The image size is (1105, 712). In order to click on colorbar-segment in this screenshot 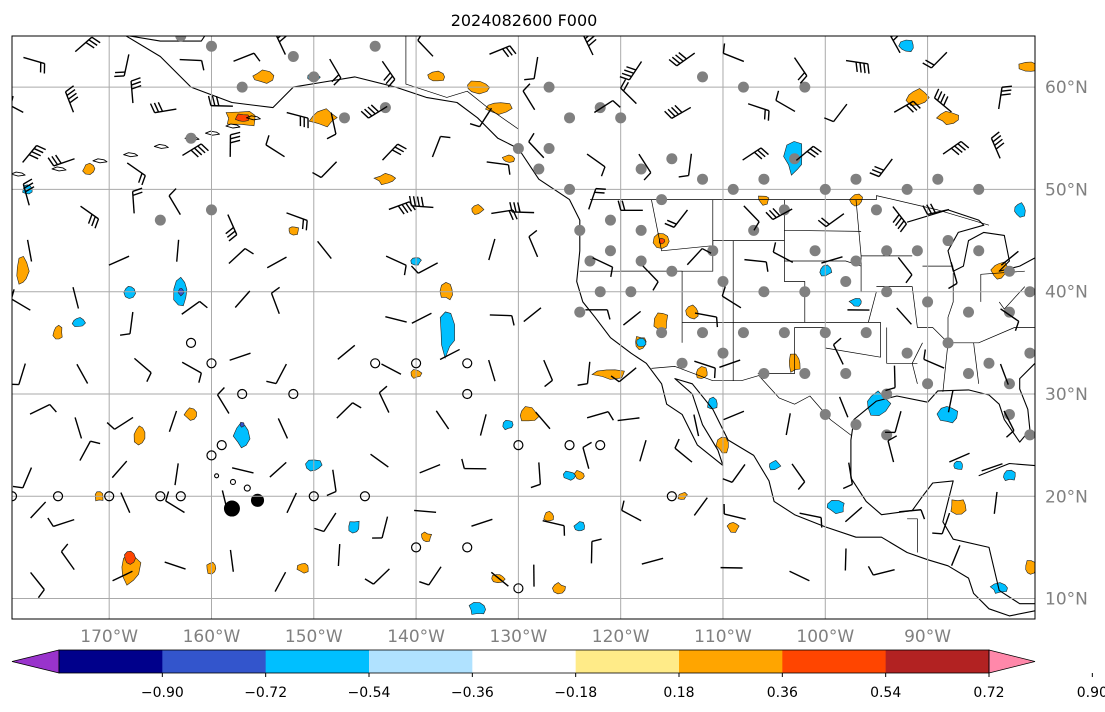, I will do `click(421, 661)`.